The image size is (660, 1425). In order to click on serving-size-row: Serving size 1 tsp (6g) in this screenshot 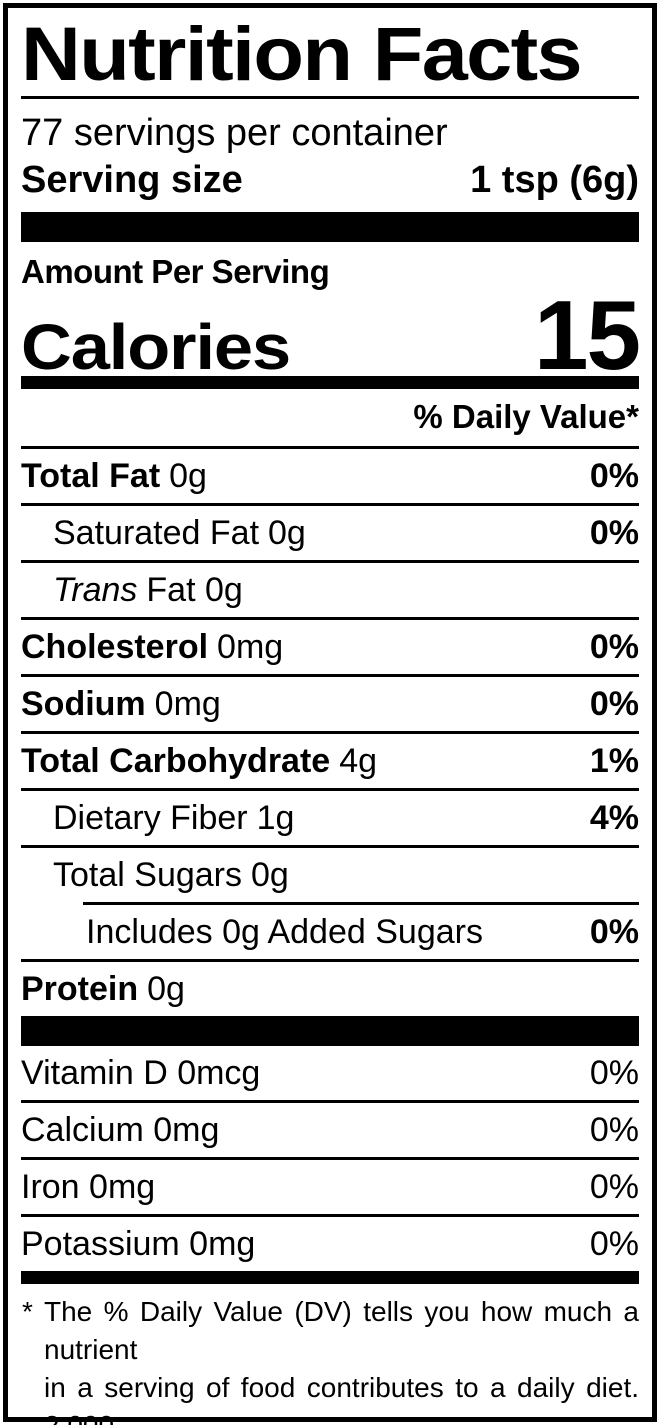, I will do `click(330, 180)`.